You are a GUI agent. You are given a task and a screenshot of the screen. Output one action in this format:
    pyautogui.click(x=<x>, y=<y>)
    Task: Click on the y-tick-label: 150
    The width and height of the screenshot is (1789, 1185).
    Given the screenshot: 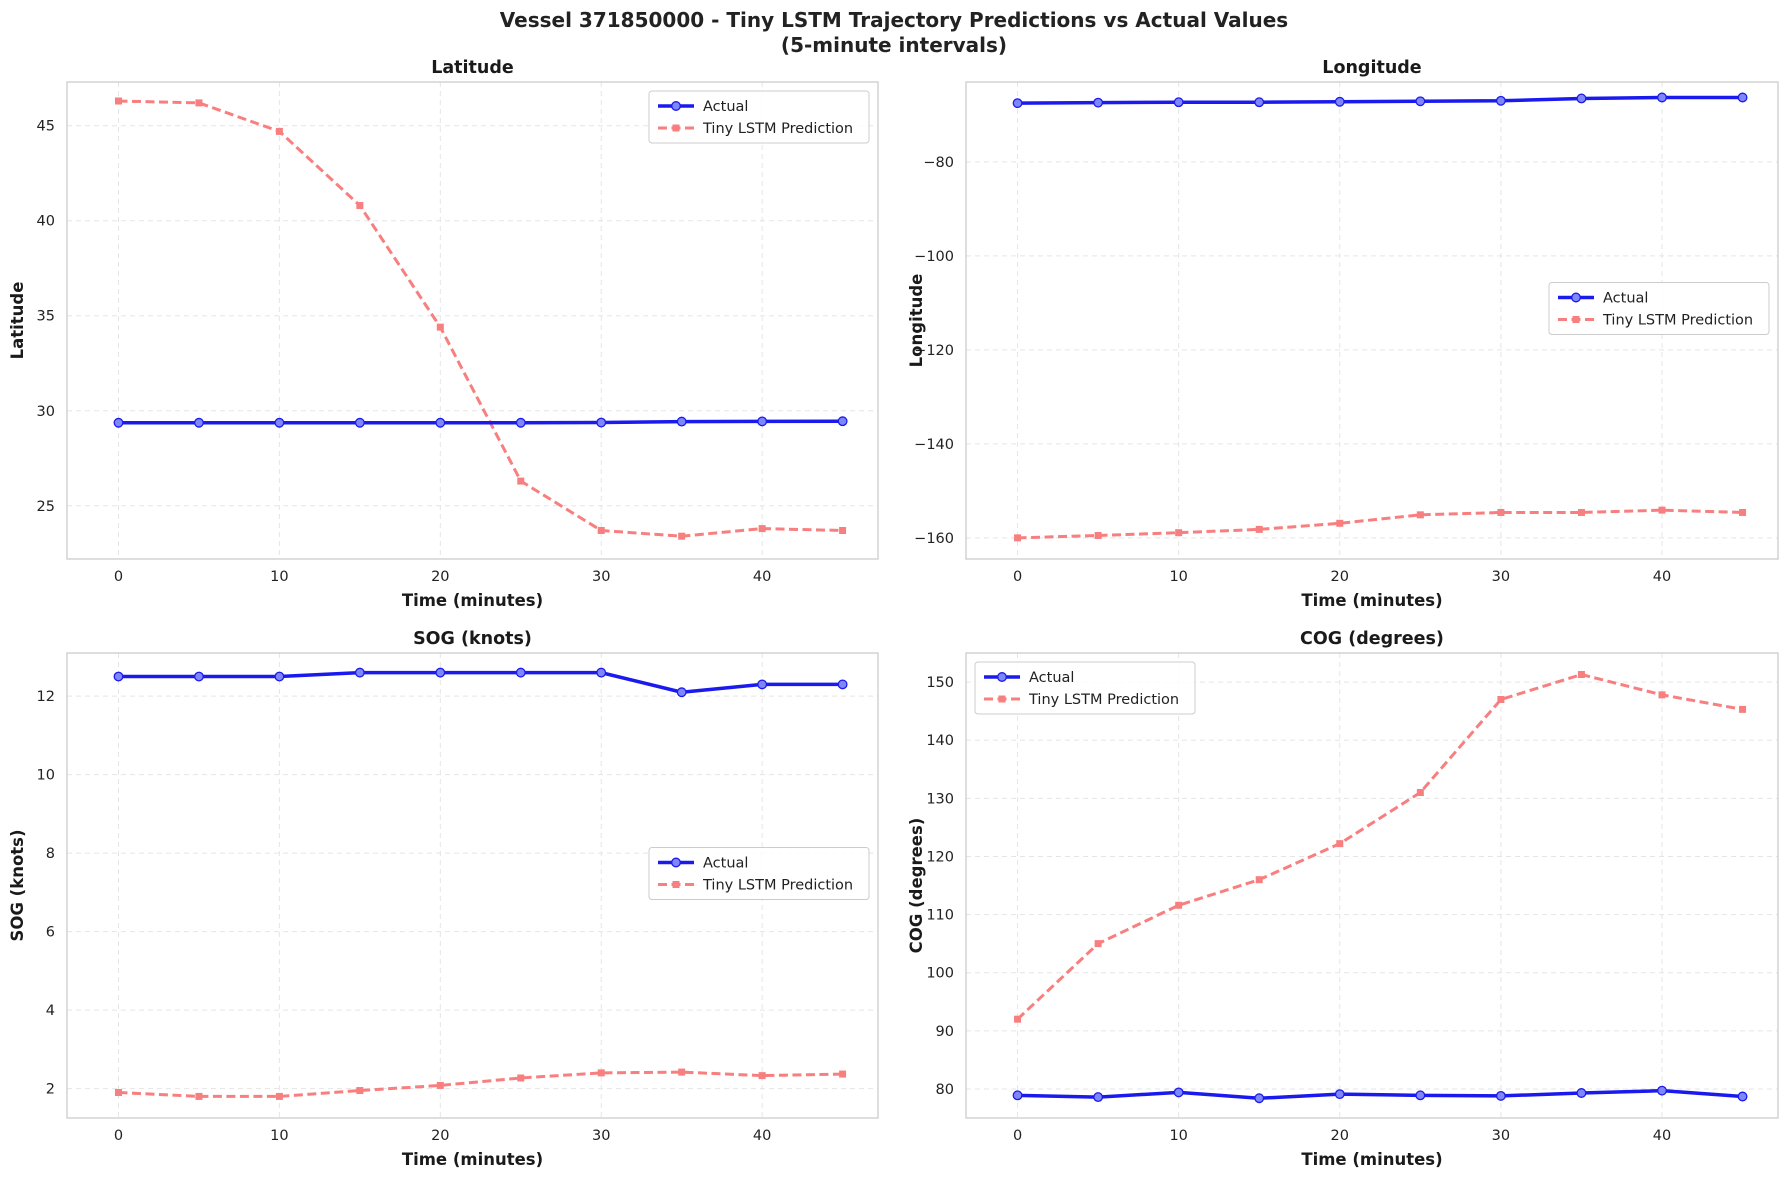 What is the action you would take?
    pyautogui.click(x=940, y=683)
    